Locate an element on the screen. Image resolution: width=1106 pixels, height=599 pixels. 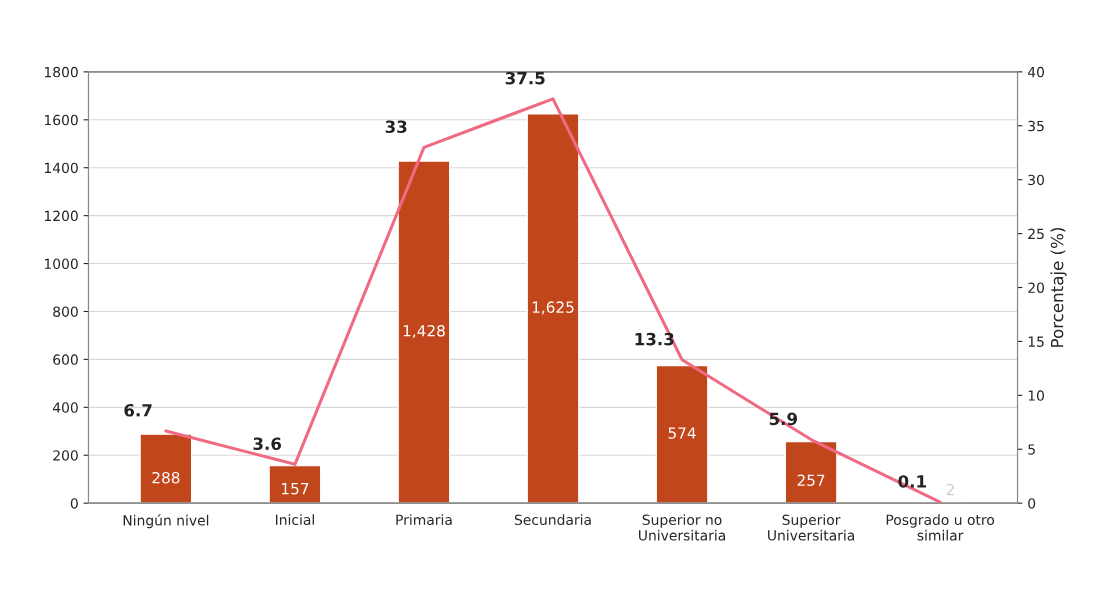
y2-tick-label: 40 is located at coordinates (1035, 72).